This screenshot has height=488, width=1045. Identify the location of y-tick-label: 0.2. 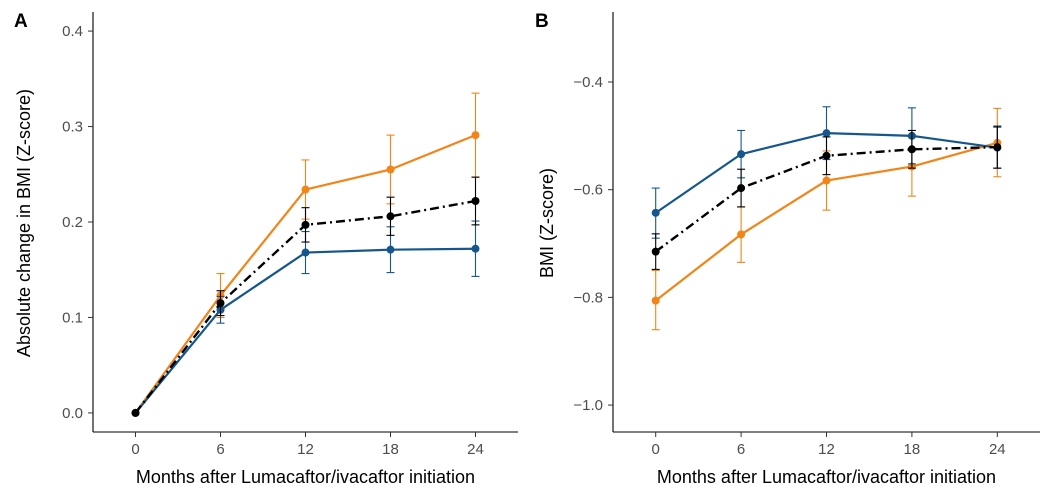
(72, 222).